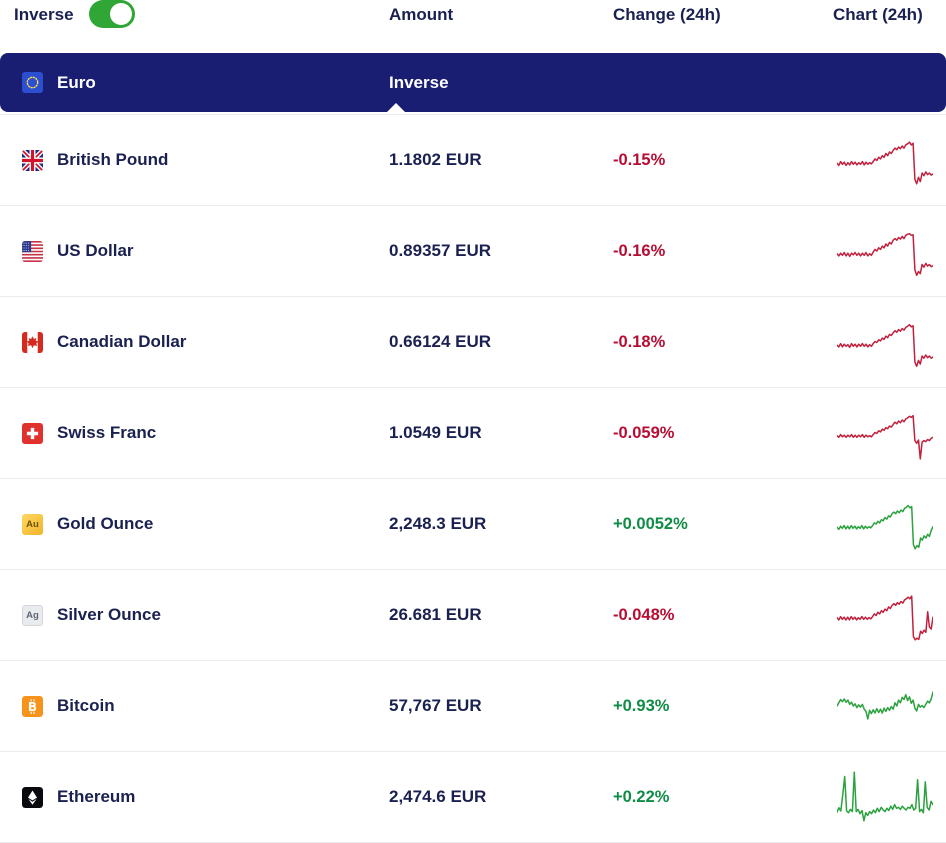 This screenshot has width=946, height=843. Describe the element at coordinates (438, 796) in the screenshot. I see `amount-value: 2,474.6 EUR` at that location.